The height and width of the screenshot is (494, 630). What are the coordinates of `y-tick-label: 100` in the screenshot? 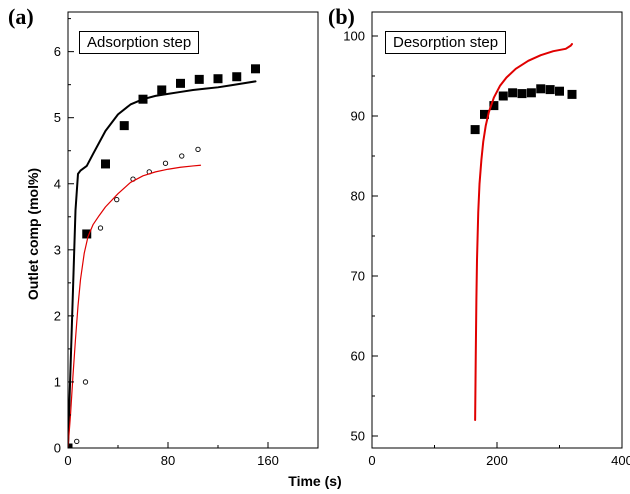 It's located at (354, 36).